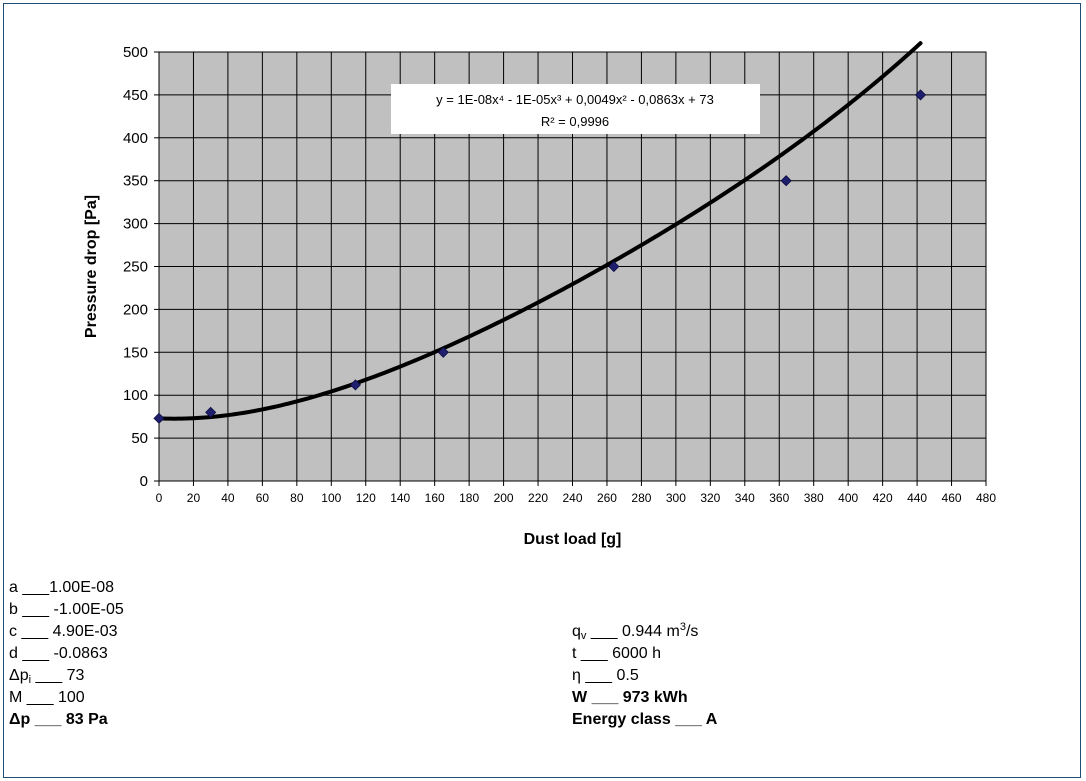 The image size is (1086, 781). I want to click on x-tick-label: 160, so click(435, 498).